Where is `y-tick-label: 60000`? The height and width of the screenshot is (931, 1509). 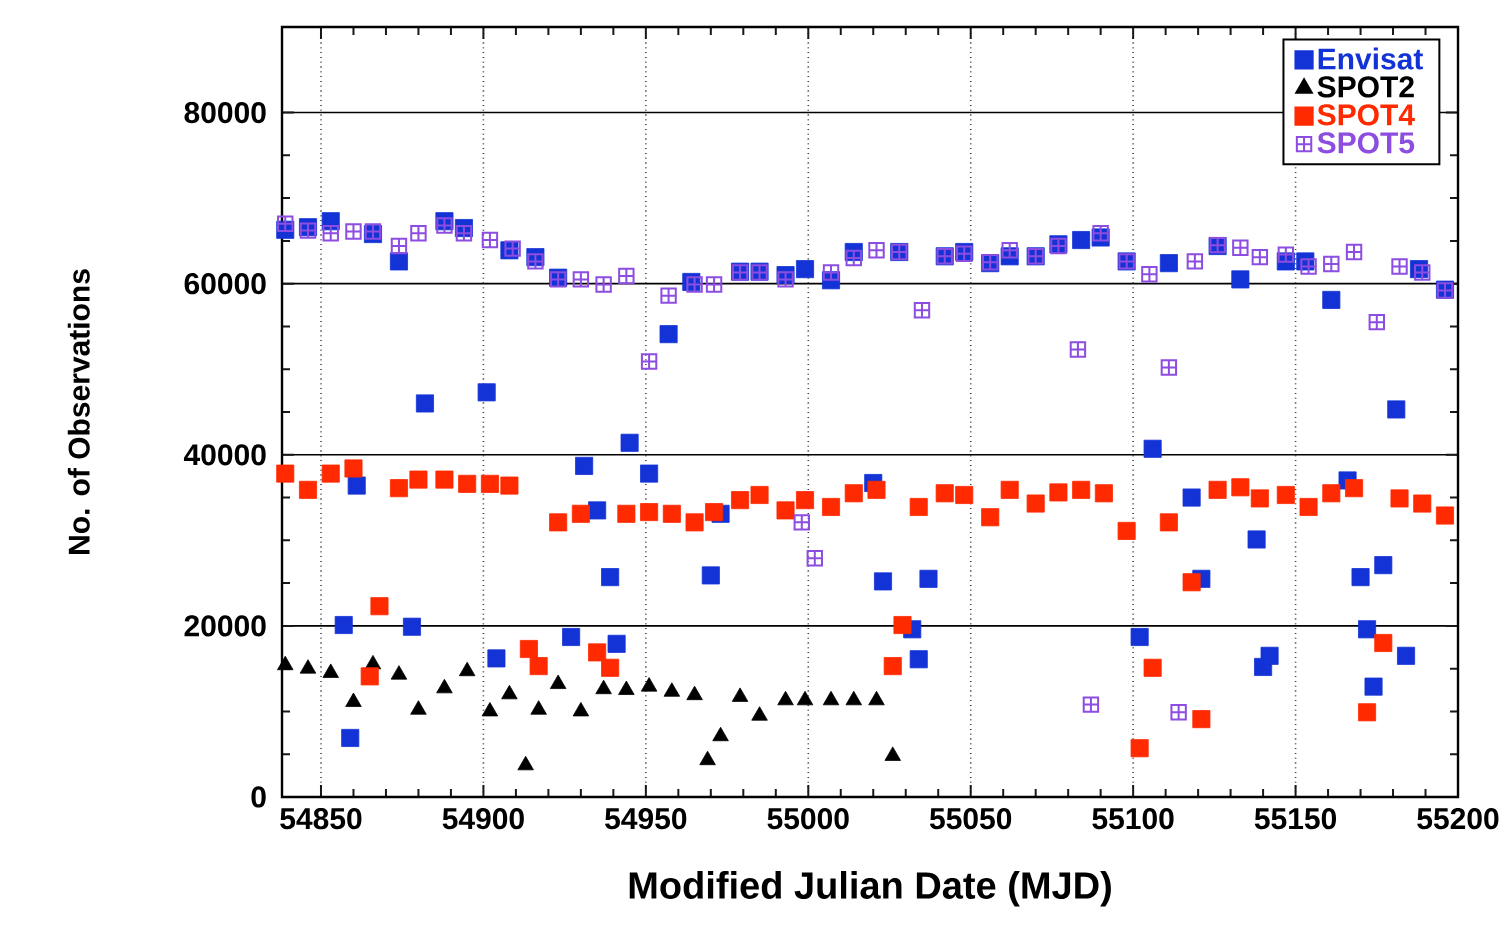
y-tick-label: 60000 is located at coordinates (225, 284).